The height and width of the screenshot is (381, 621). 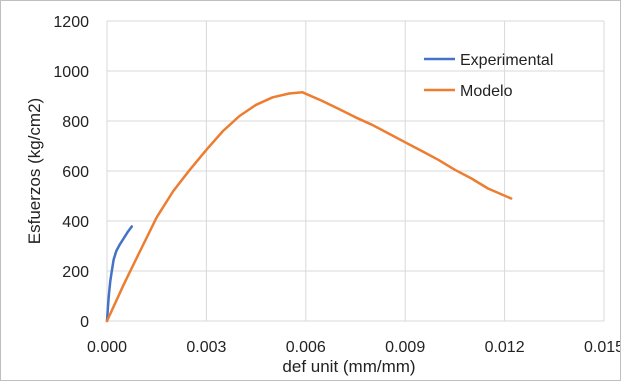 What do you see at coordinates (119, 274) in the screenshot?
I see `series-line-experimental` at bounding box center [119, 274].